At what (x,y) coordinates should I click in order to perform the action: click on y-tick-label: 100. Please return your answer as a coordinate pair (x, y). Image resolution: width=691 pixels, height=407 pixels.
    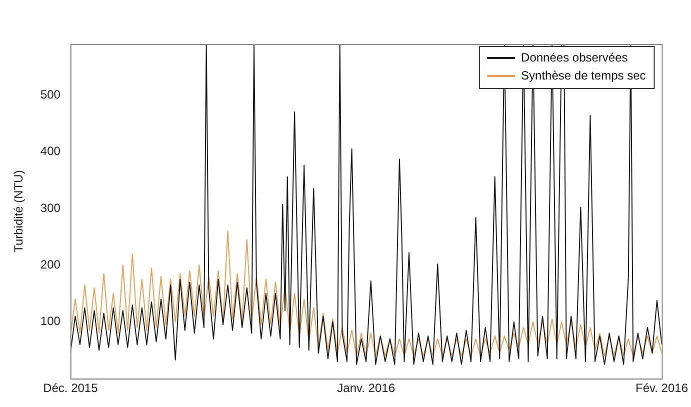
    Looking at the image, I should click on (50, 321).